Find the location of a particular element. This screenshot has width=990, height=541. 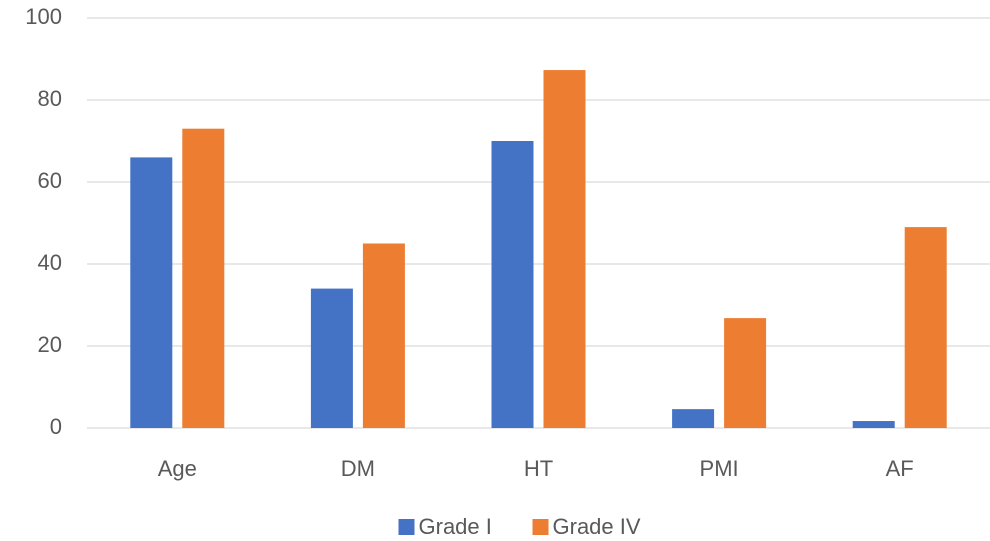

y-tick-label: 60 is located at coordinates (50, 180).